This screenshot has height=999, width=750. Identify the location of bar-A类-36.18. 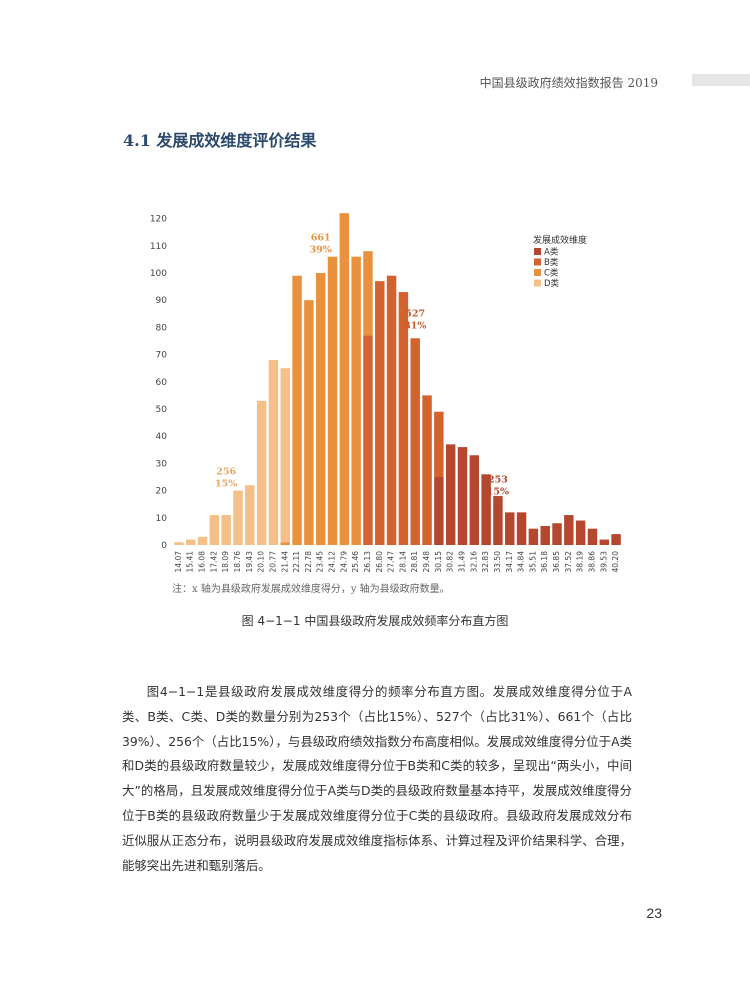
(545, 535).